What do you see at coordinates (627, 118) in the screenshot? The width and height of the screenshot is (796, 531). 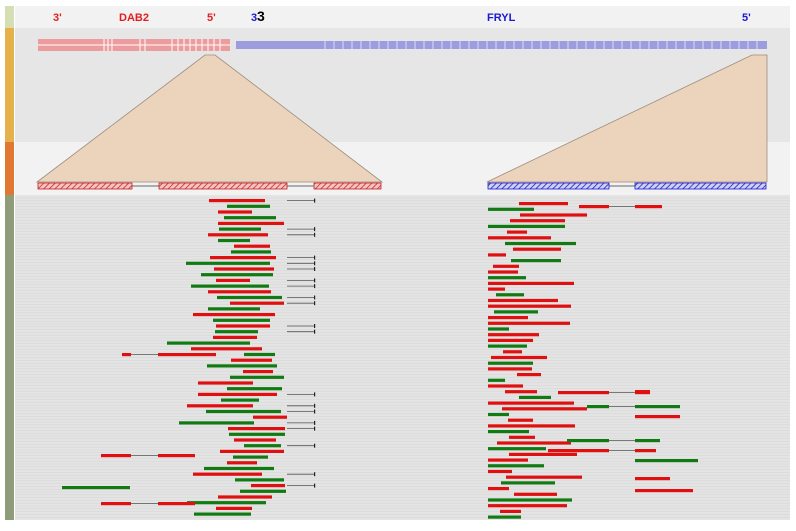 I see `fryl-zoom-region` at bounding box center [627, 118].